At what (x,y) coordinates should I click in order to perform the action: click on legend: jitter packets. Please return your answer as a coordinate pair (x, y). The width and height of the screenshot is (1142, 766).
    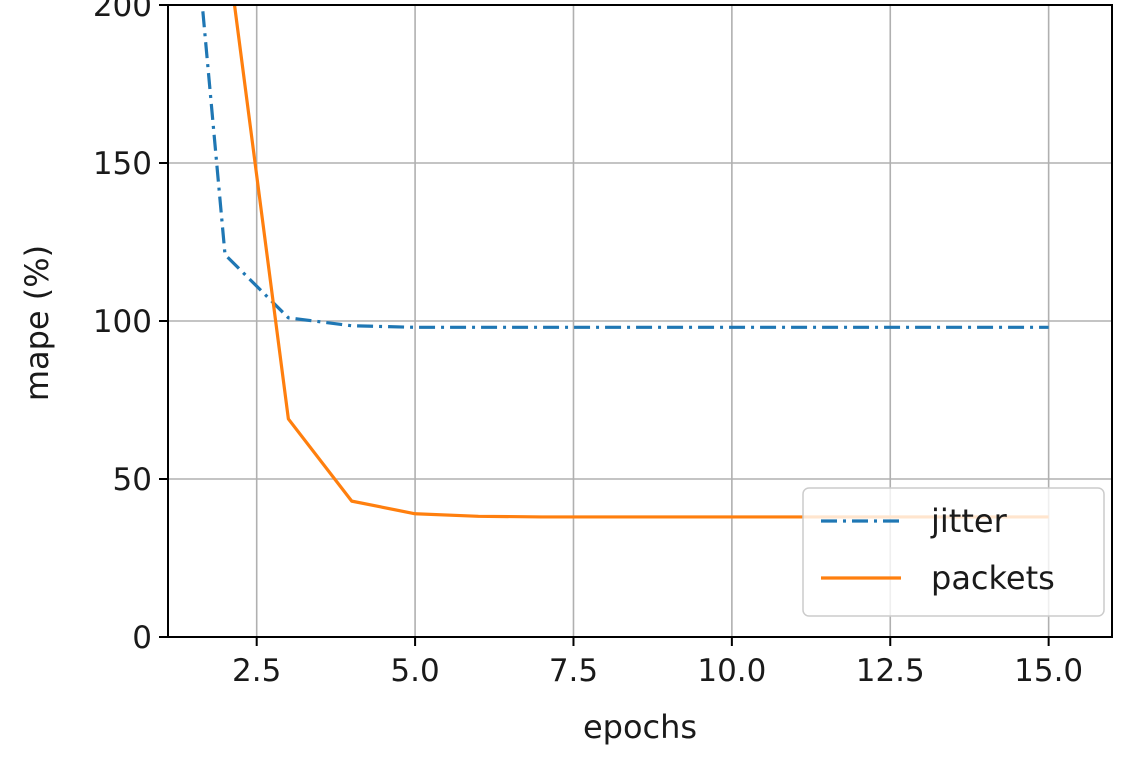
    Looking at the image, I should click on (953, 552).